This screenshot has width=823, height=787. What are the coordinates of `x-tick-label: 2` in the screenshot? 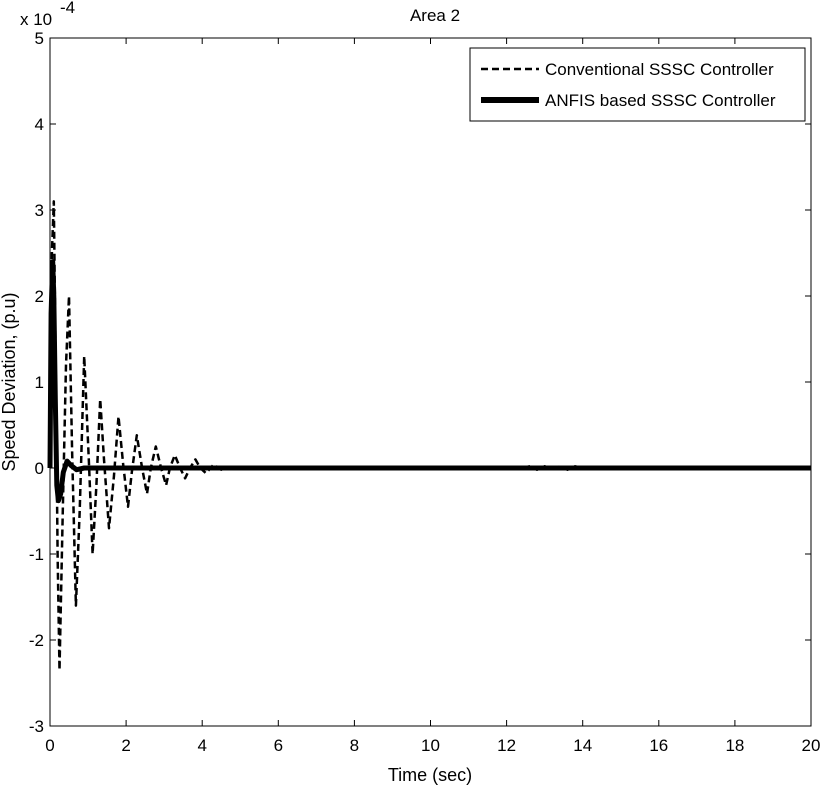 It's located at (125, 745).